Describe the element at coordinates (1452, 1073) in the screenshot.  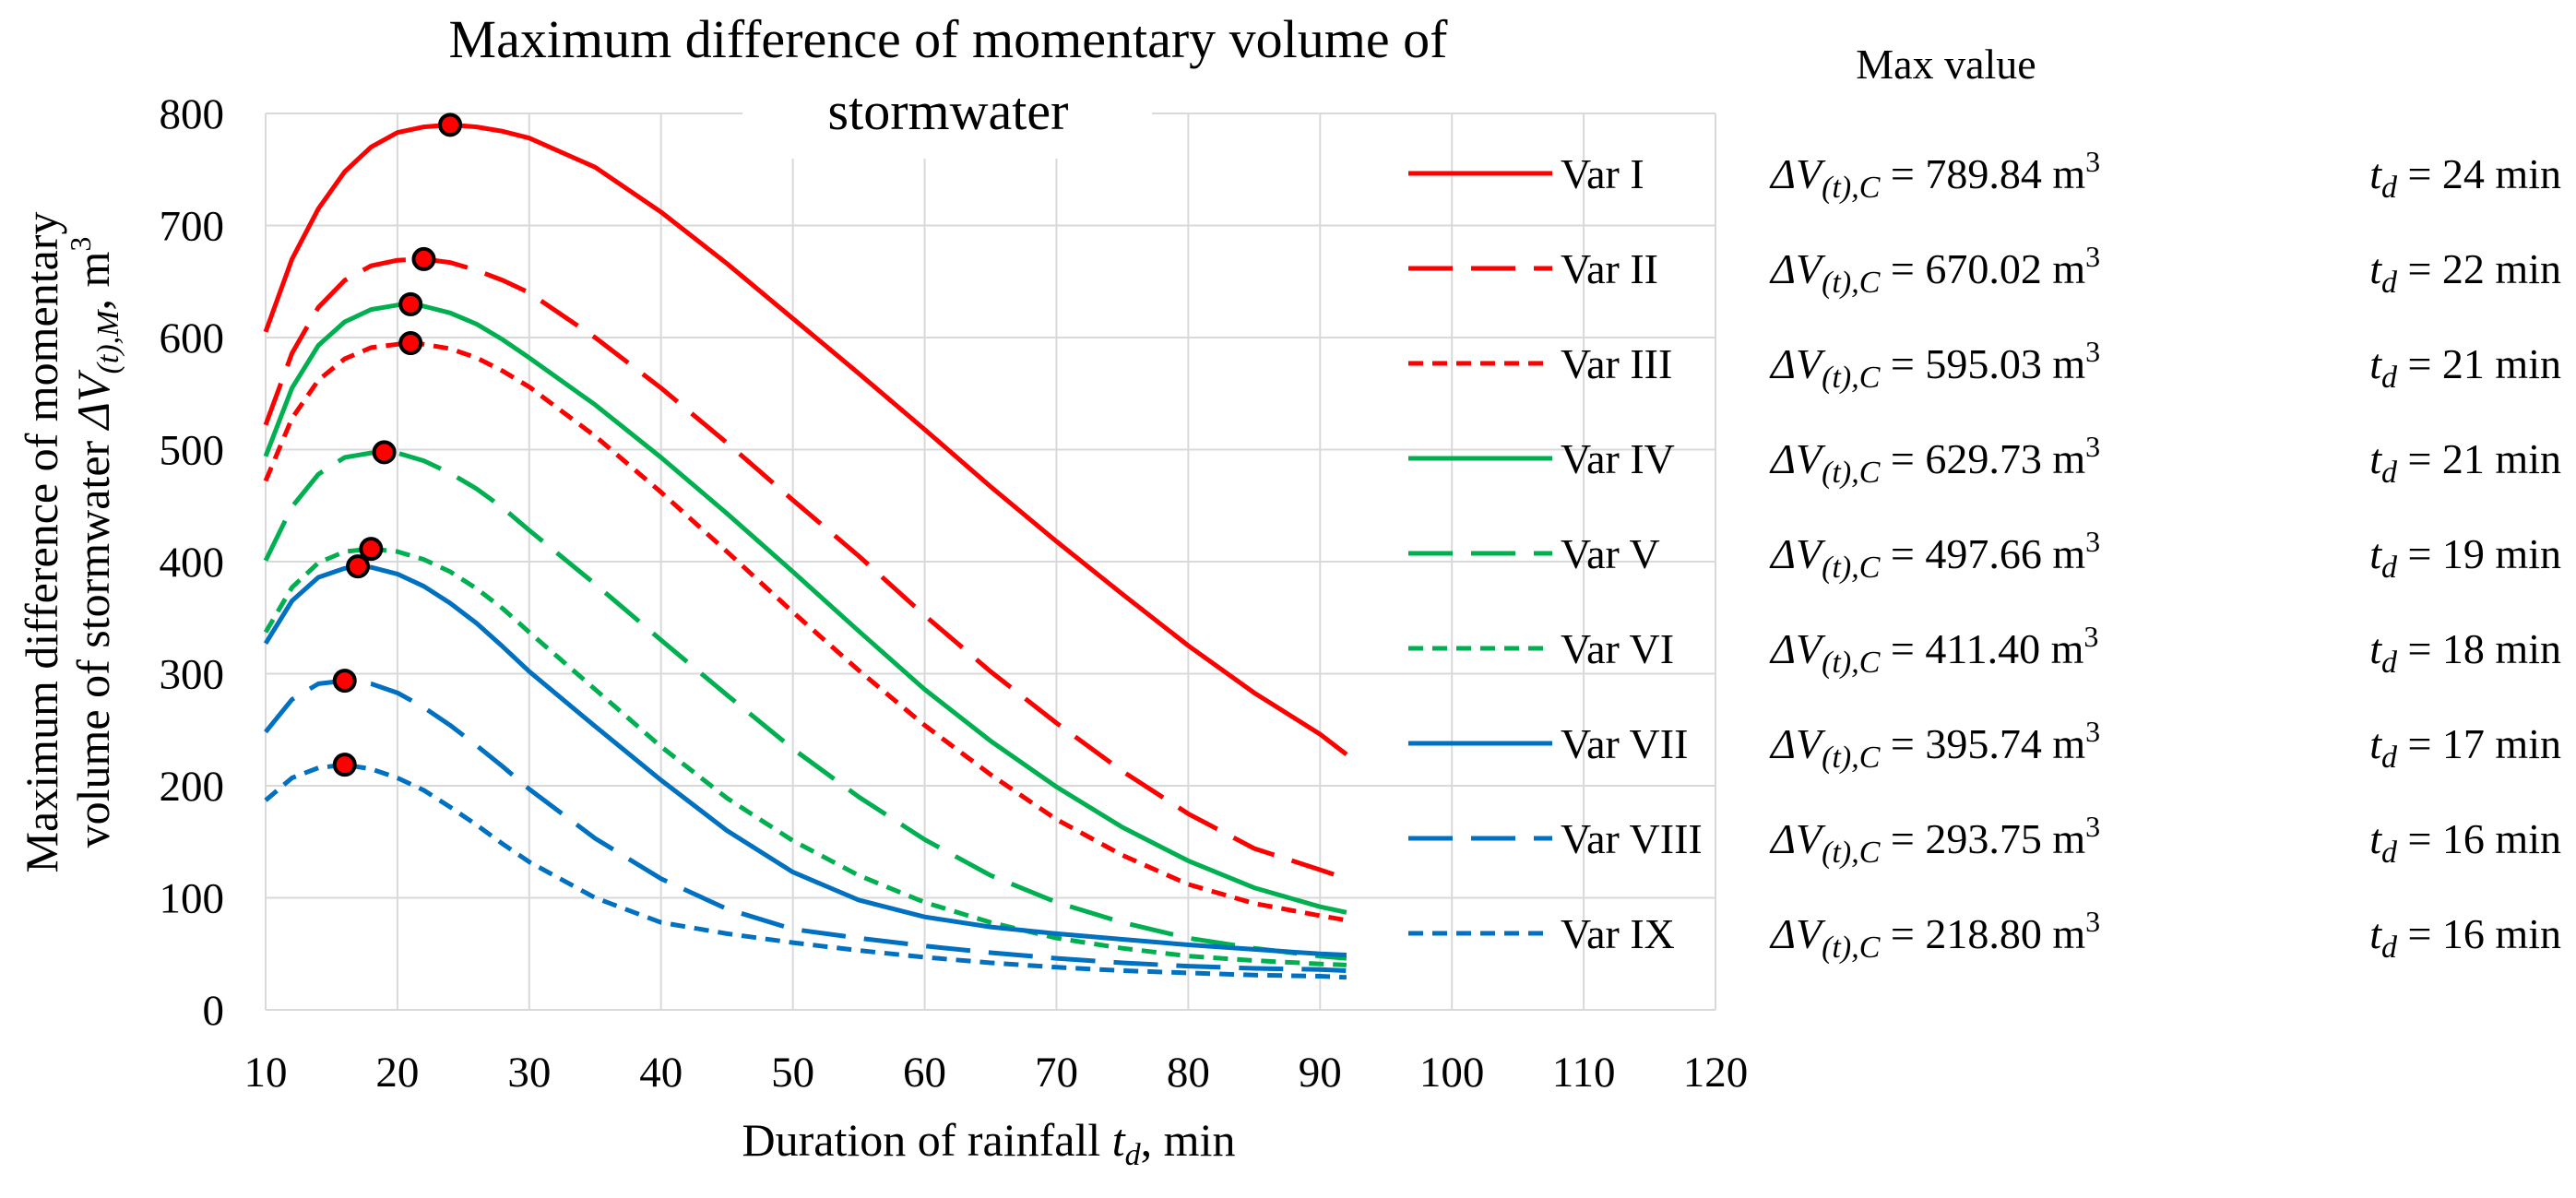
I see `x-tick-label: 100` at that location.